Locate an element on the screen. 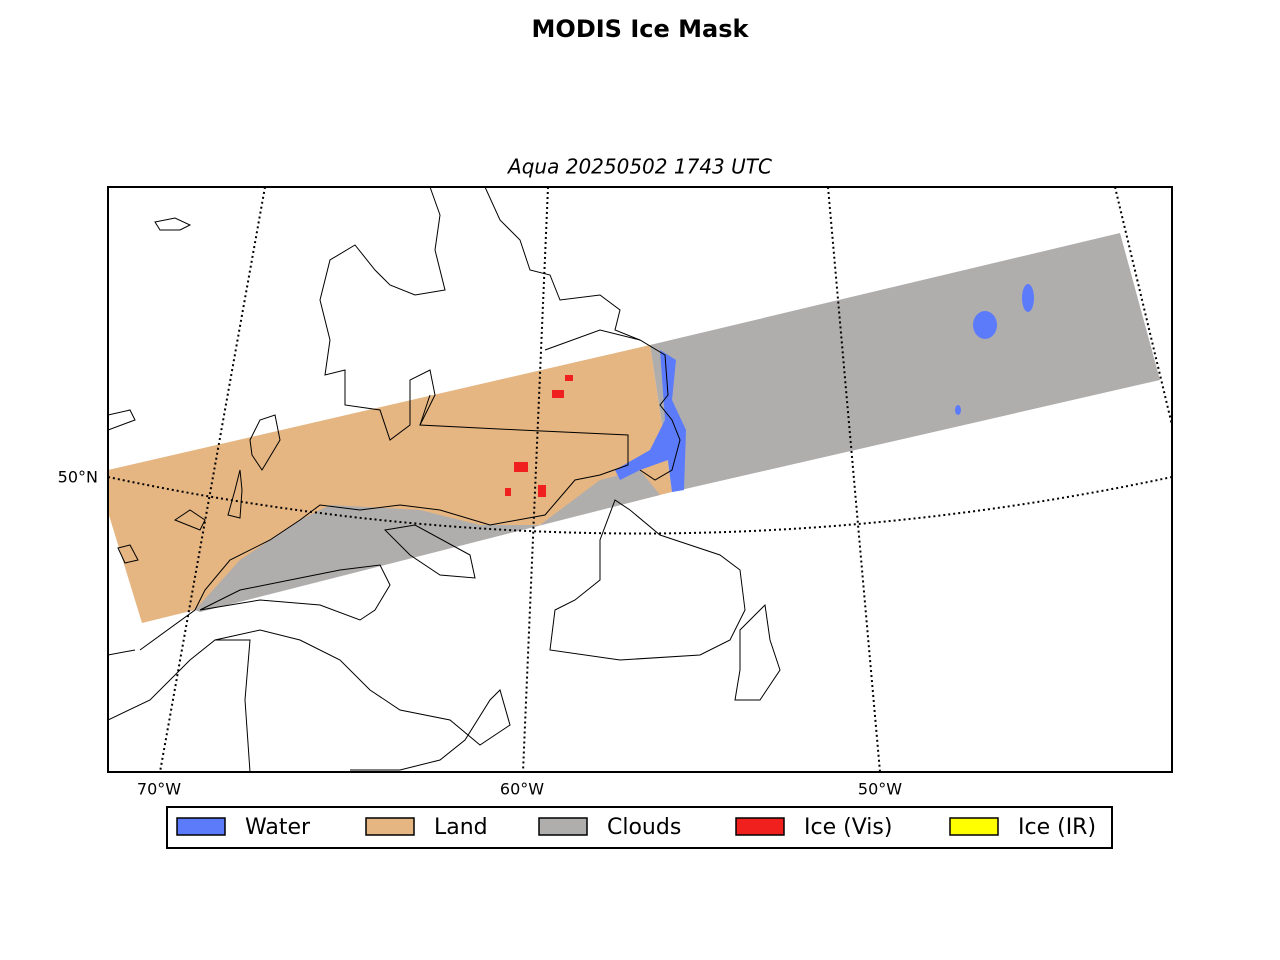 The image size is (1280, 960). legend-label: Ice (Vis) is located at coordinates (848, 827).